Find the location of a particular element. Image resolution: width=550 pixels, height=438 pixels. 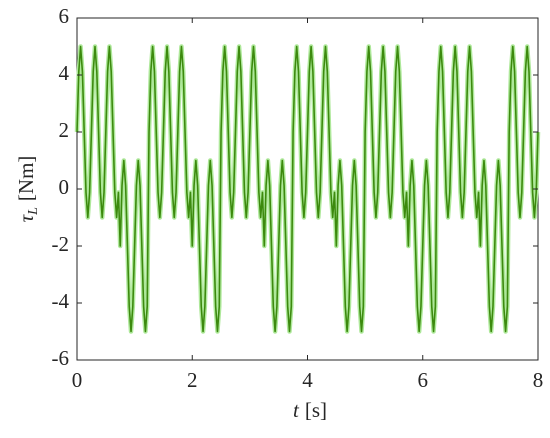

x-tick-label: 2 is located at coordinates (192, 380).